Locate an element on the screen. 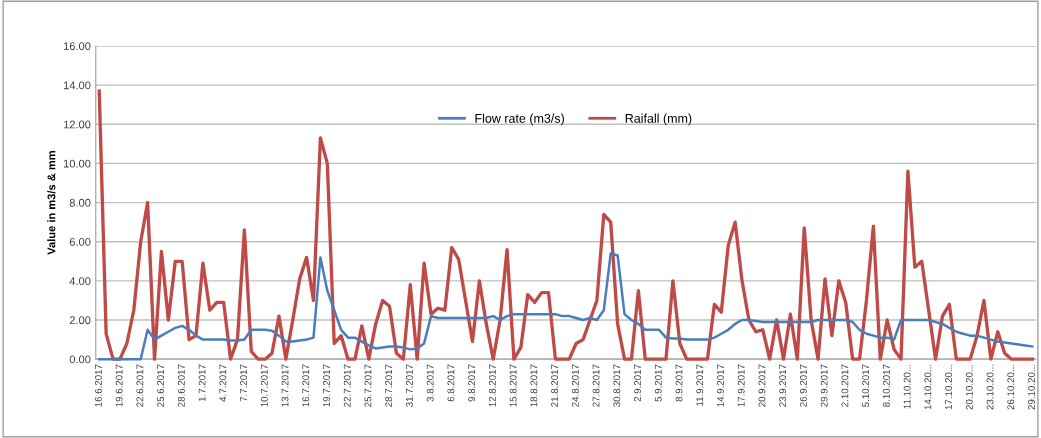 The image size is (1041, 438). y-tick-label: 4.00 is located at coordinates (80, 281).